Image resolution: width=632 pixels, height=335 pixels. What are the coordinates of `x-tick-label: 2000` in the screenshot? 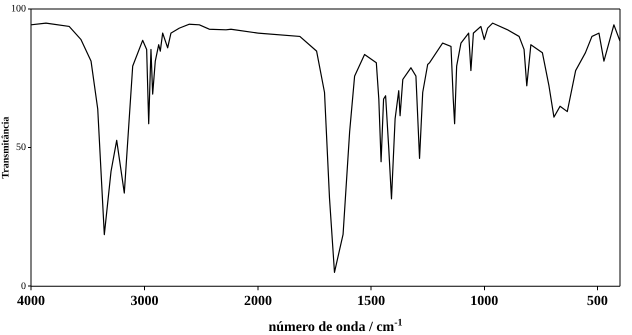 It's located at (258, 302).